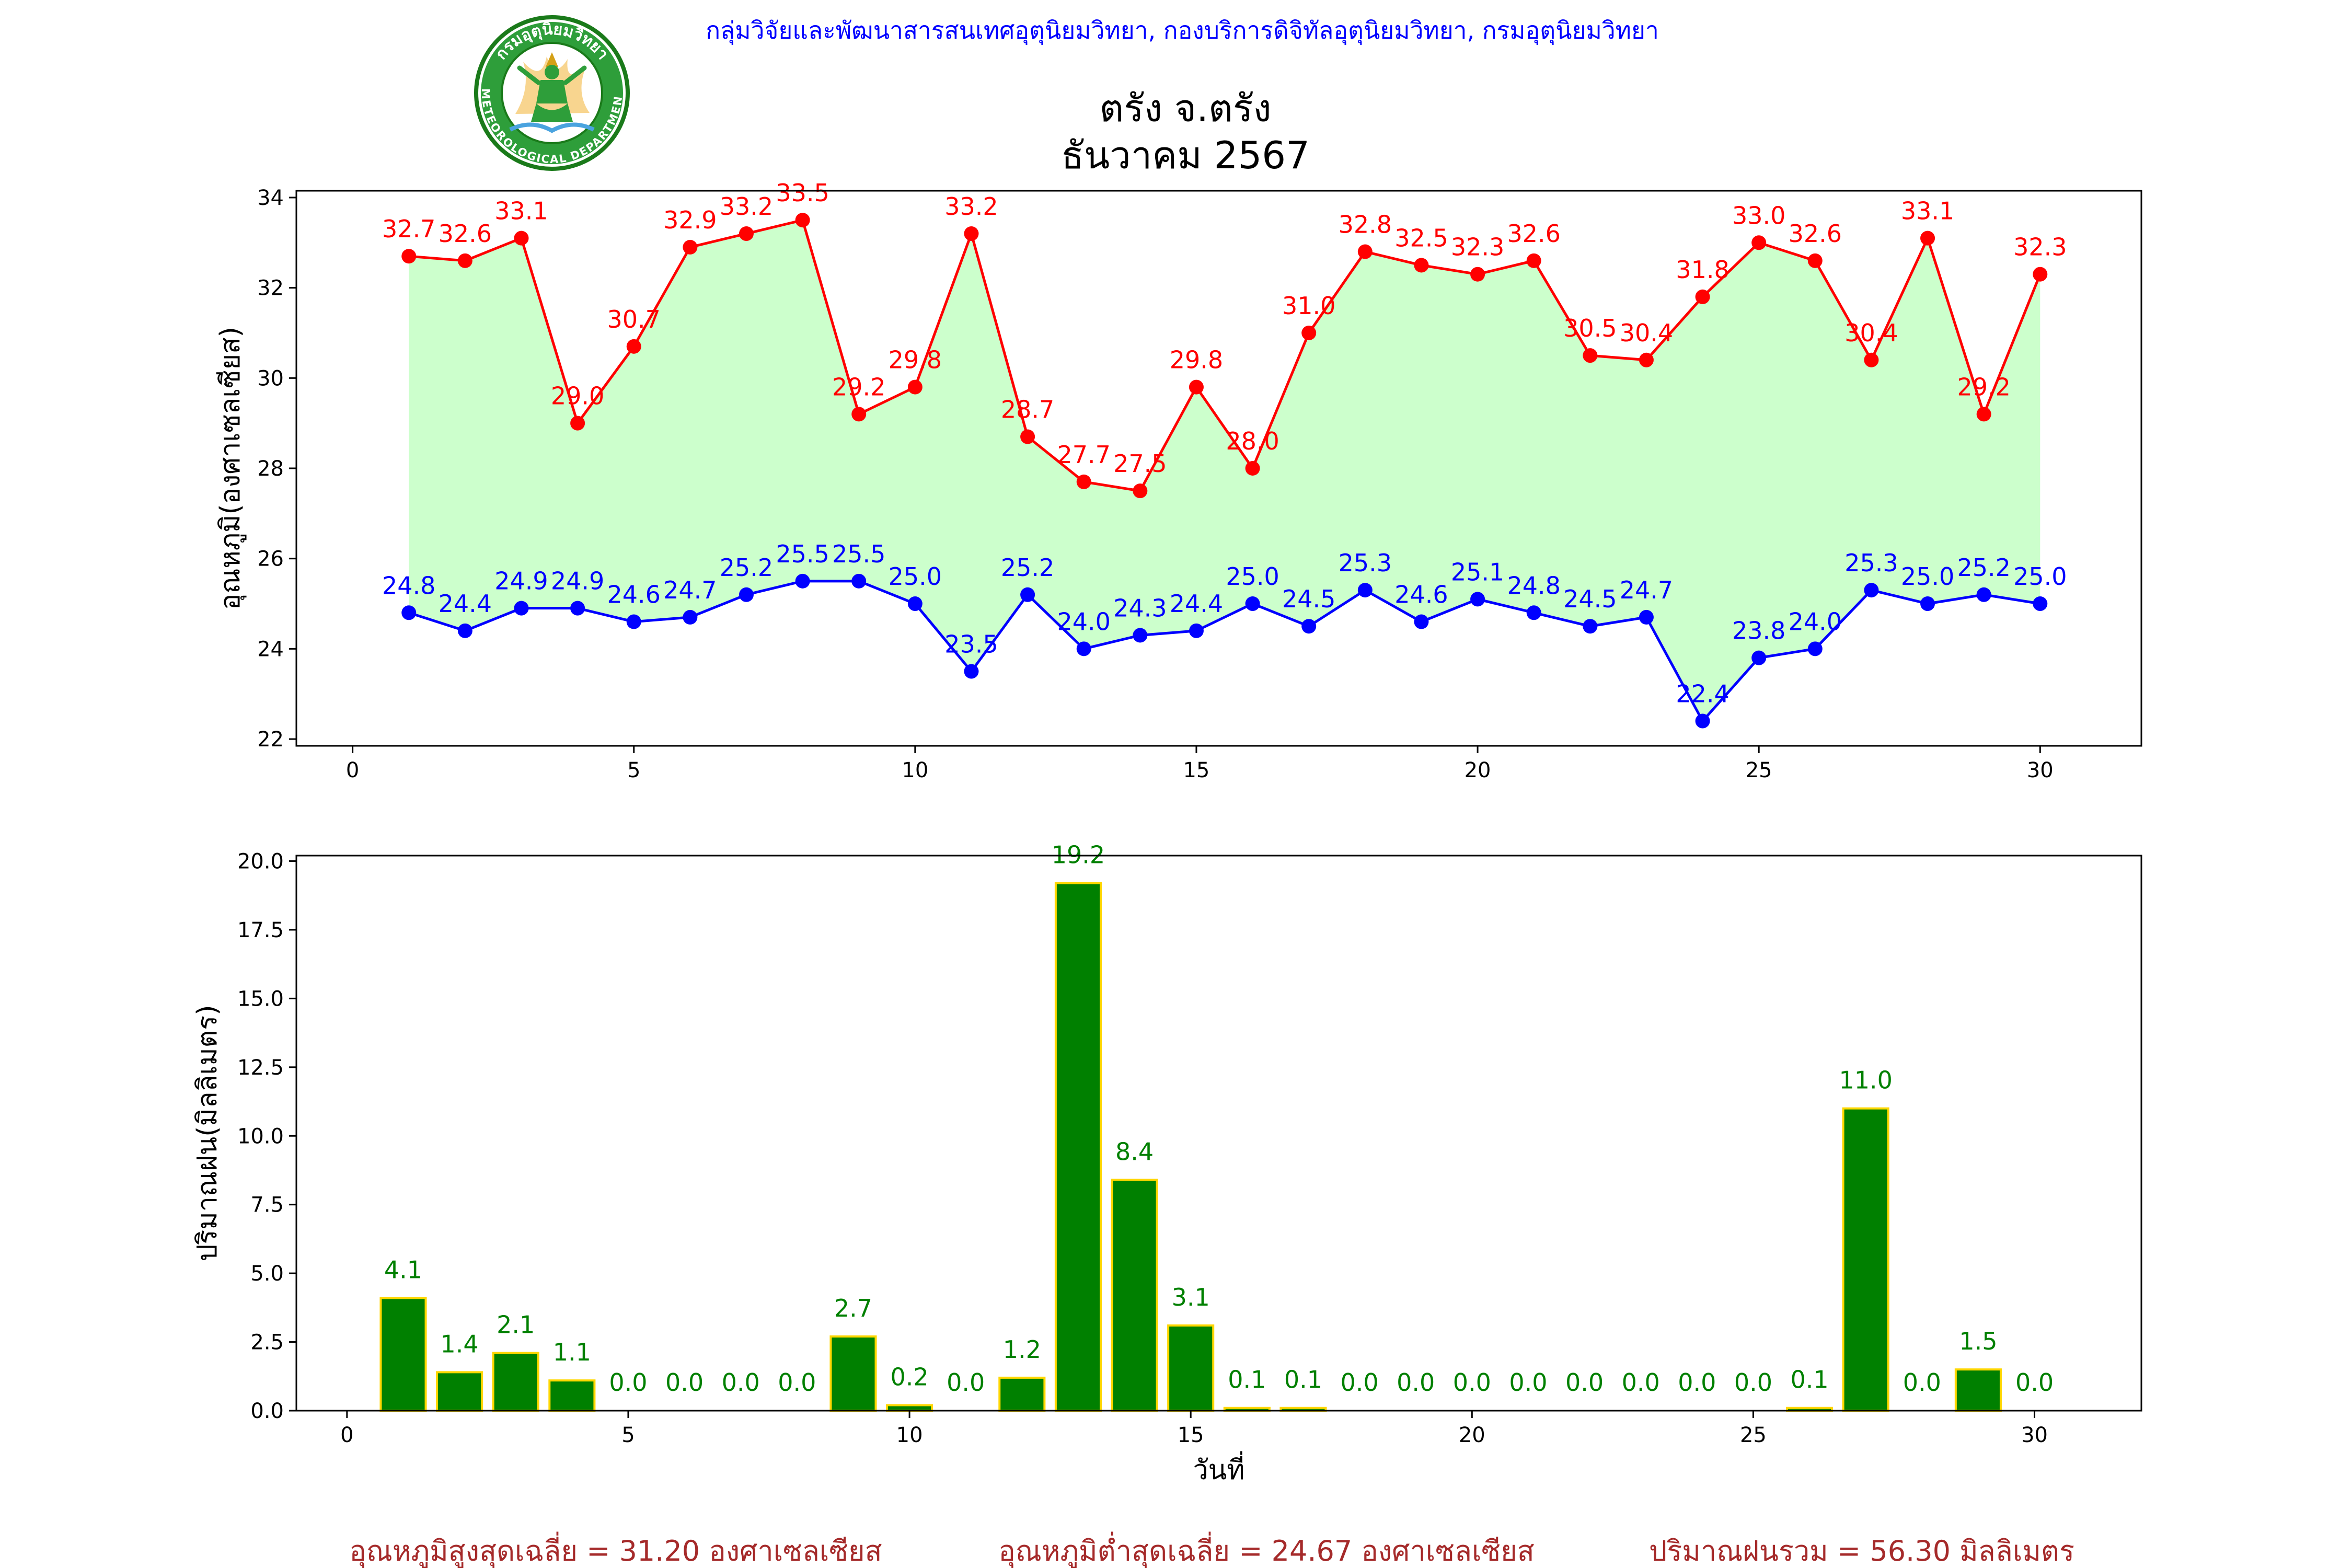 The image size is (2352, 1568). I want to click on rainfall-x-axis-label: วันที่, so click(1218, 1468).